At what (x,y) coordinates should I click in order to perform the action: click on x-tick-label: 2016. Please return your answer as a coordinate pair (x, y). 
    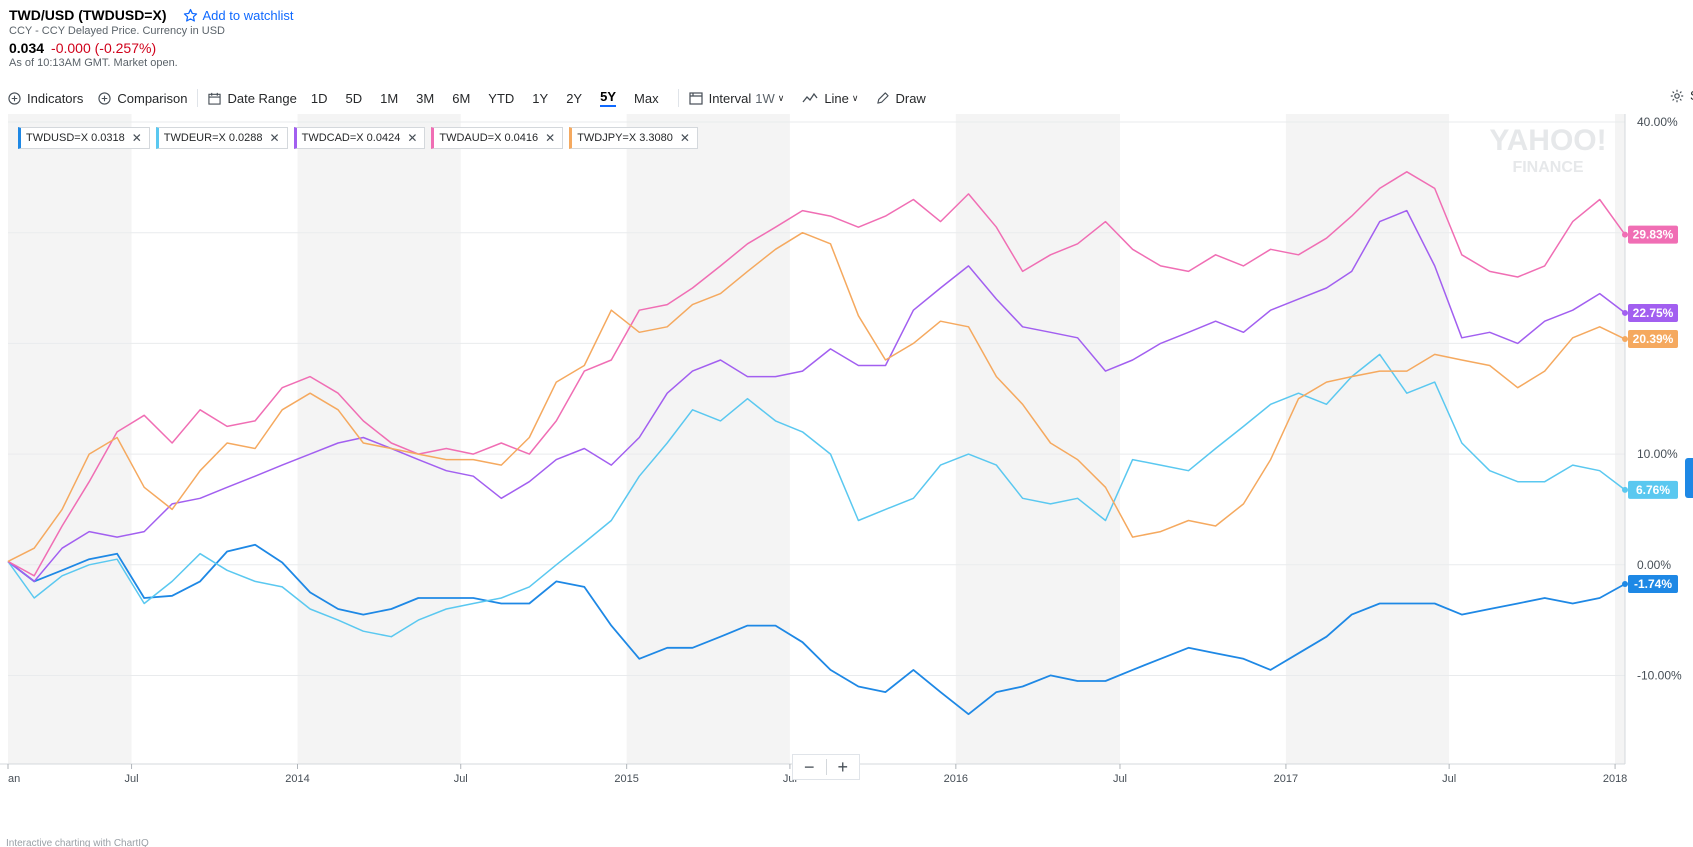
    Looking at the image, I should click on (956, 779).